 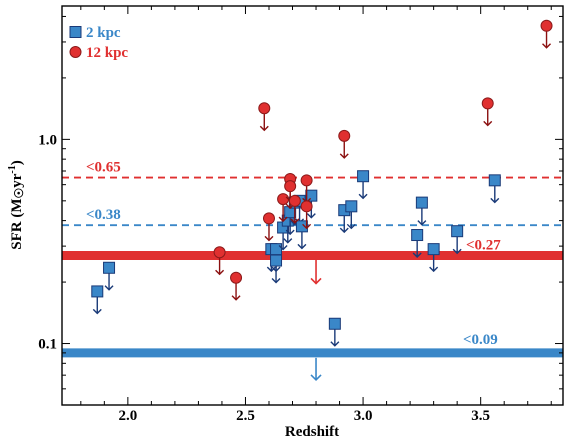 What do you see at coordinates (245, 416) in the screenshot?
I see `x-tick-label: 2.5` at bounding box center [245, 416].